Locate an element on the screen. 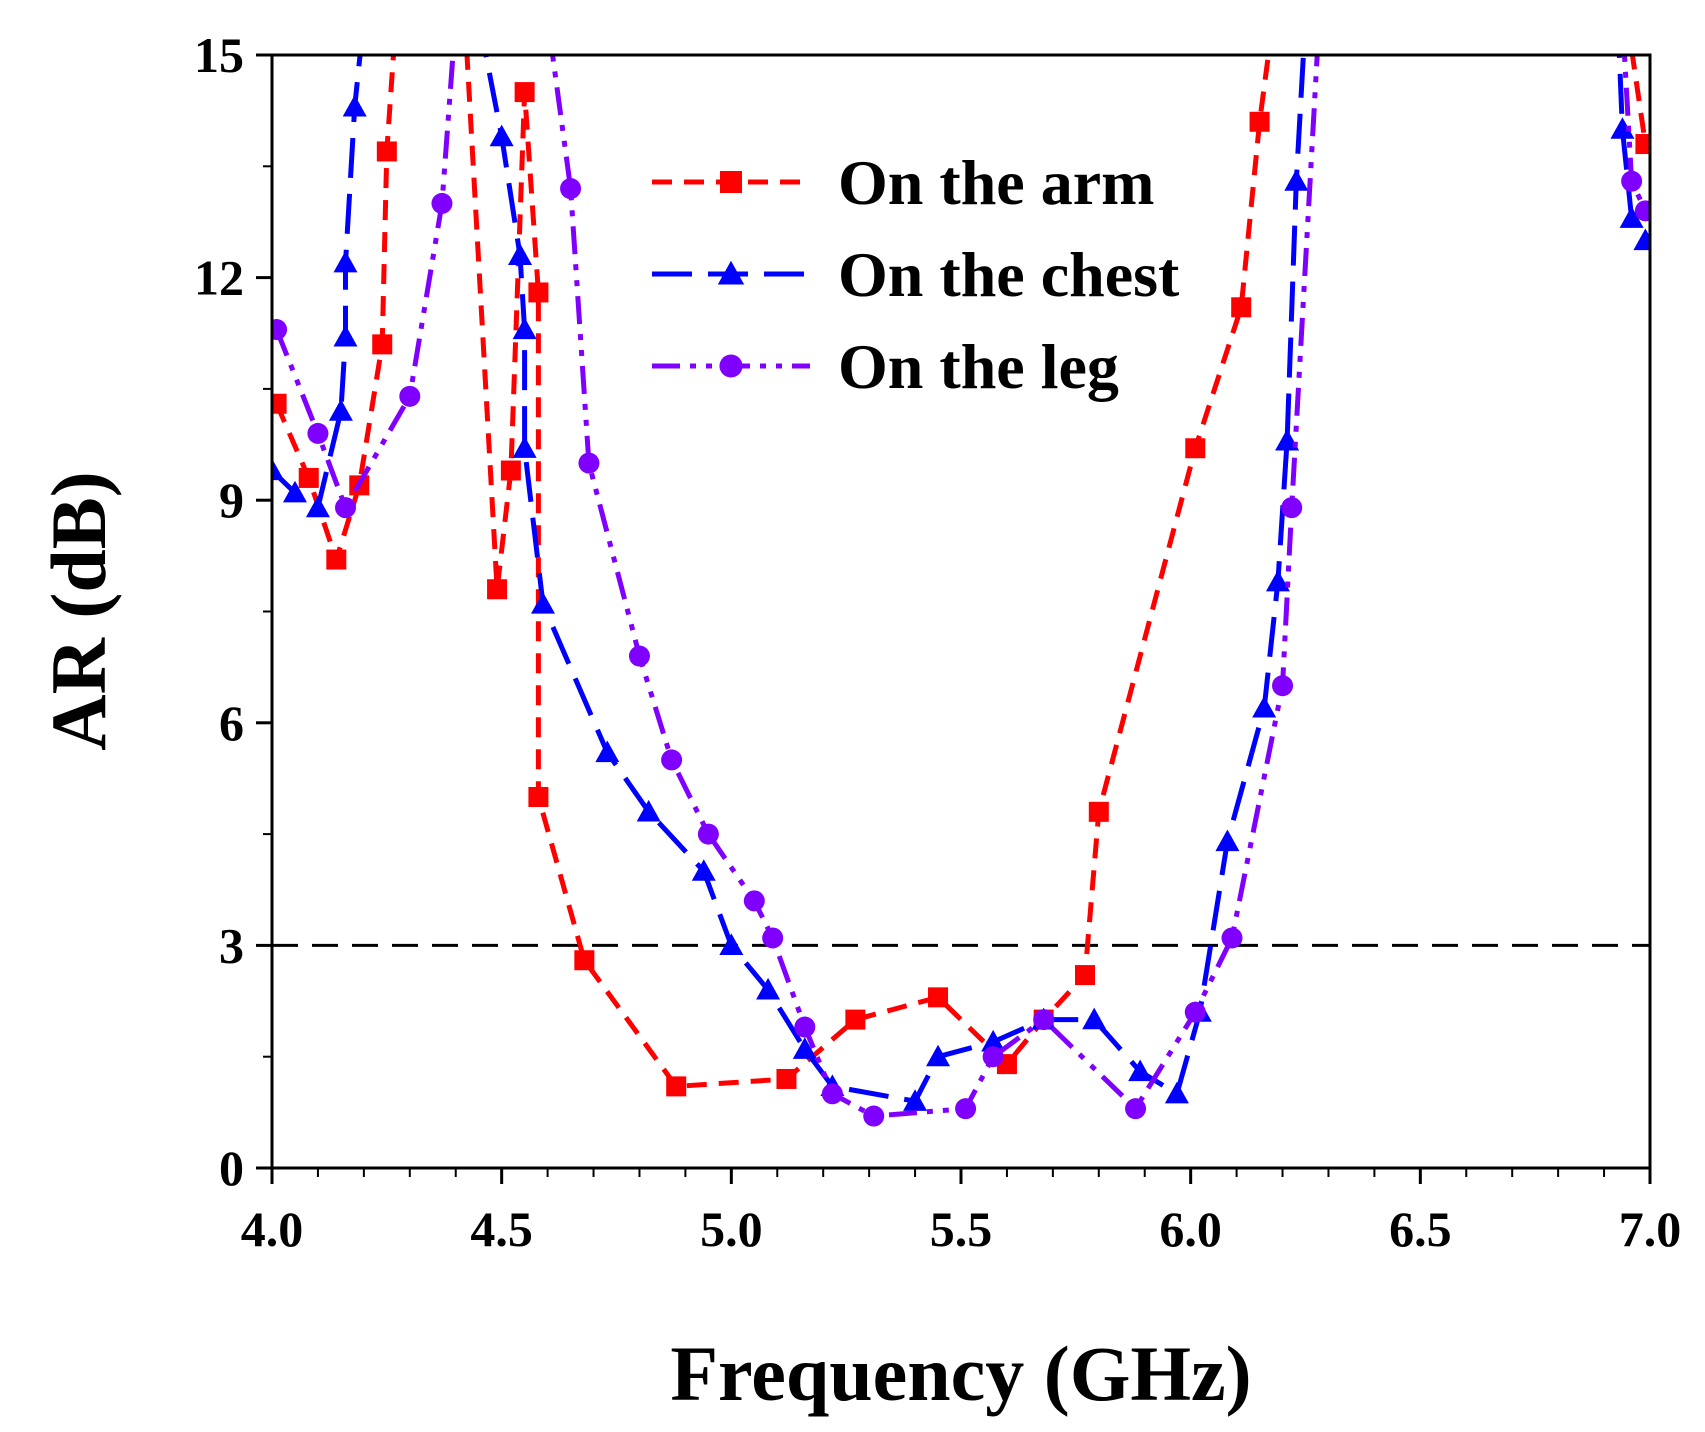 The height and width of the screenshot is (1432, 1705). x-tick-label: 7.0 is located at coordinates (1650, 1229).